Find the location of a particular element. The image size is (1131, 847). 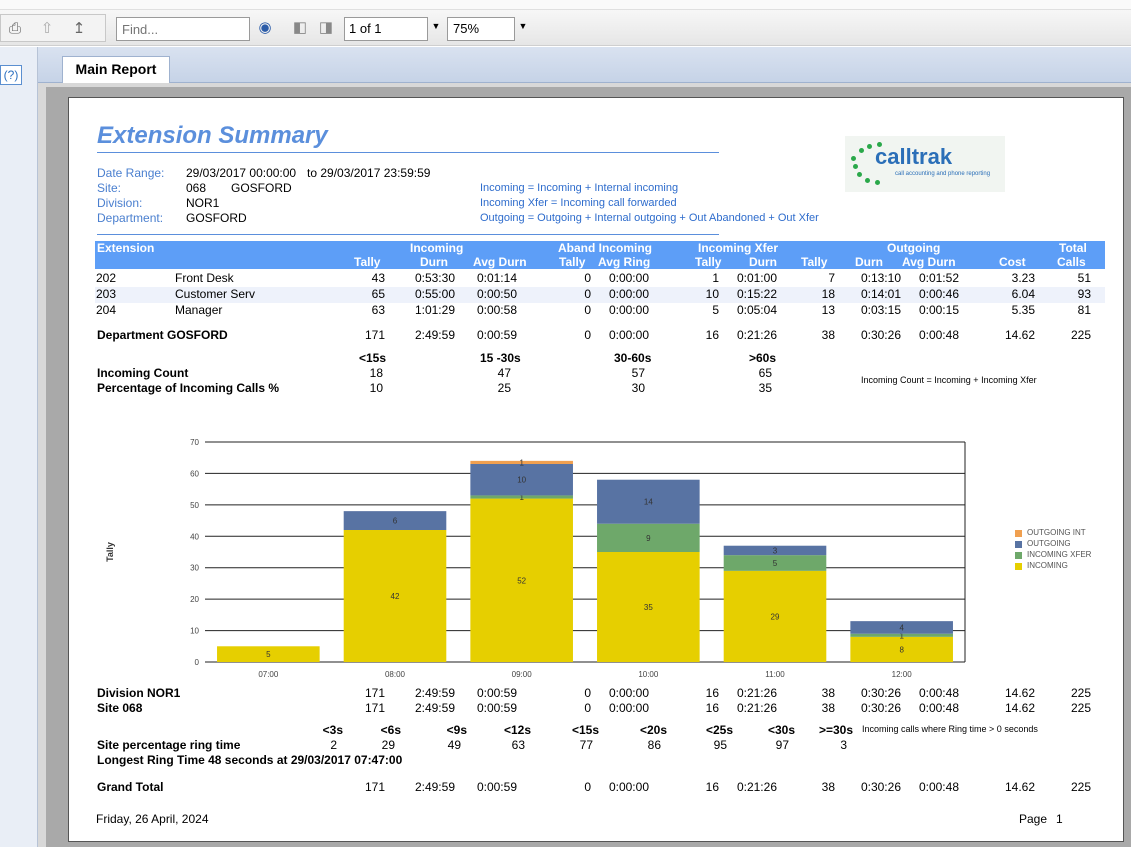

ring-value: 97 is located at coordinates (782, 745).